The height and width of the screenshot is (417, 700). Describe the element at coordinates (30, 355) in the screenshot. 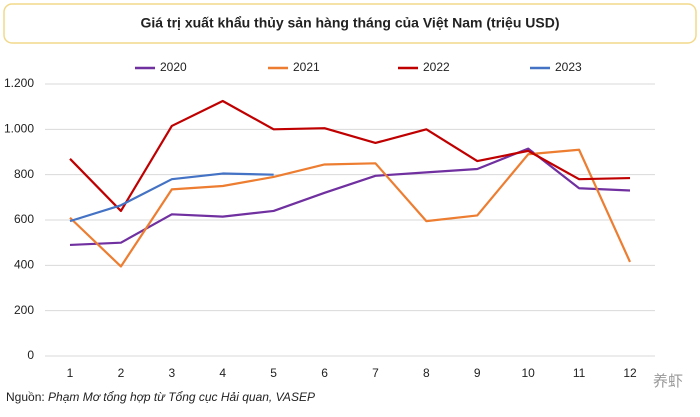

I see `y-tick-label: 0` at that location.